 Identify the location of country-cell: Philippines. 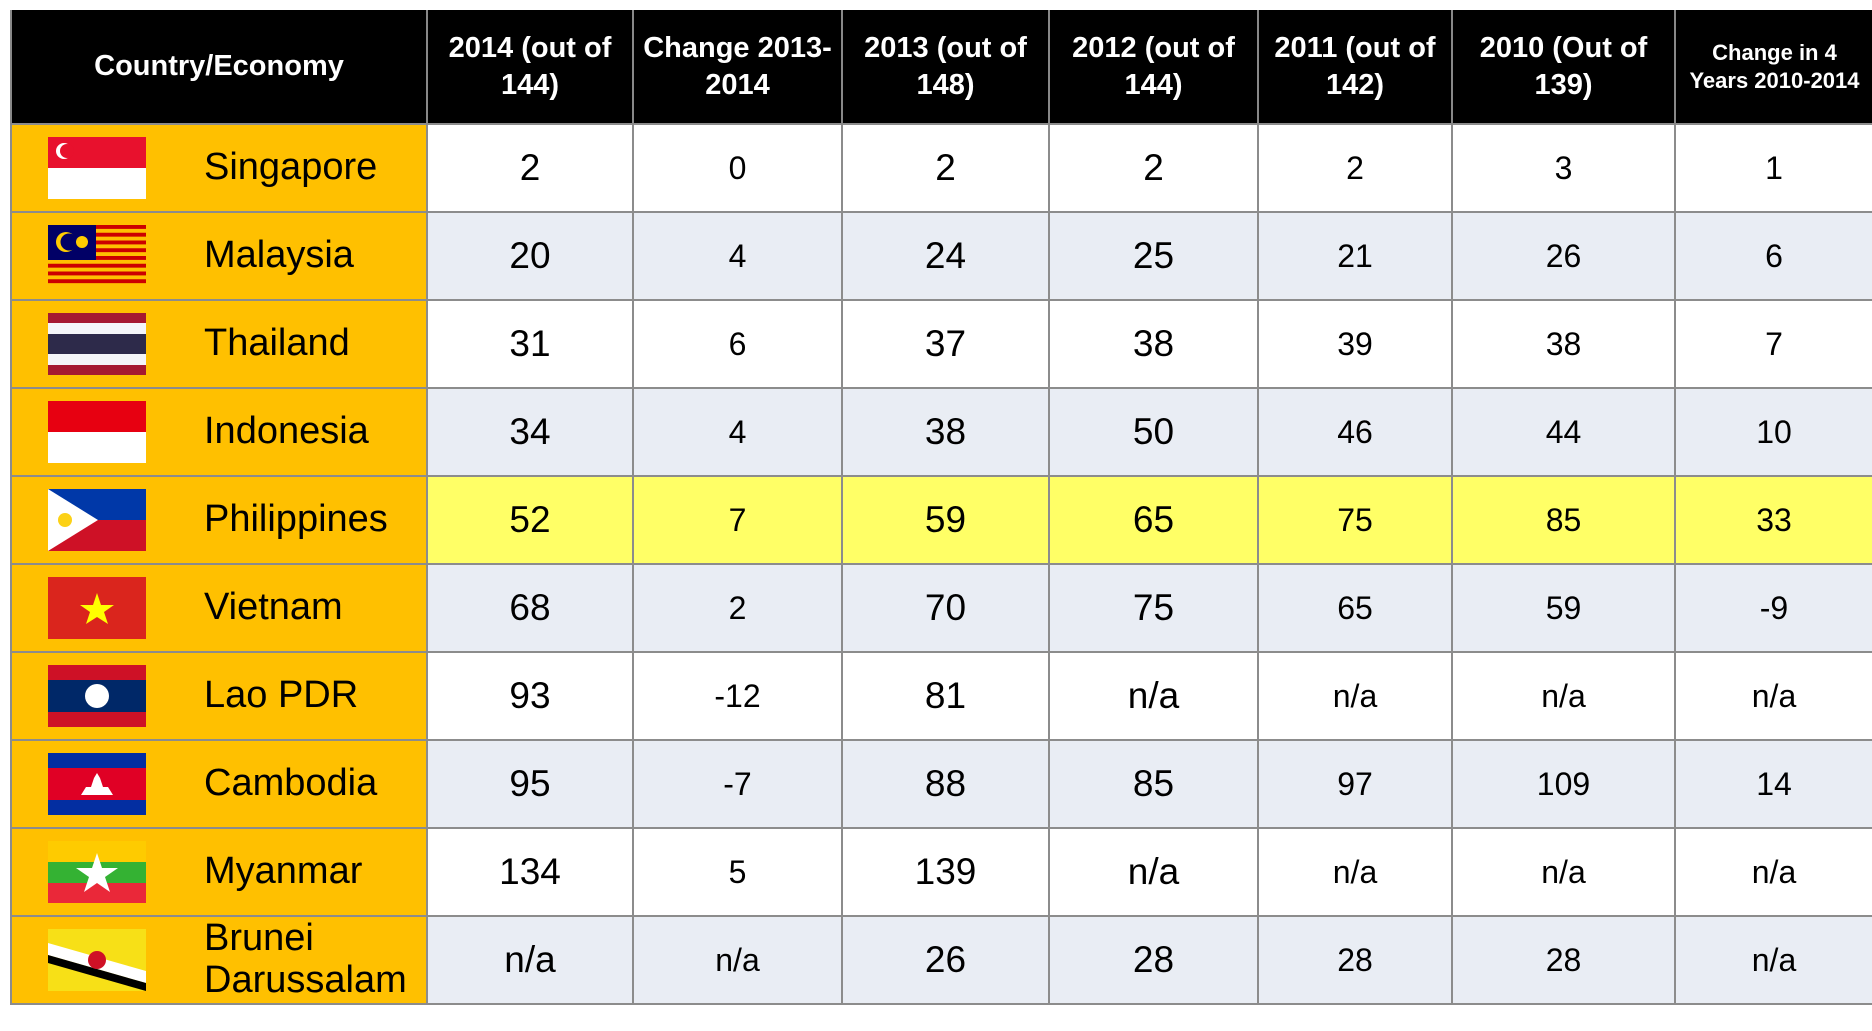
(219, 520).